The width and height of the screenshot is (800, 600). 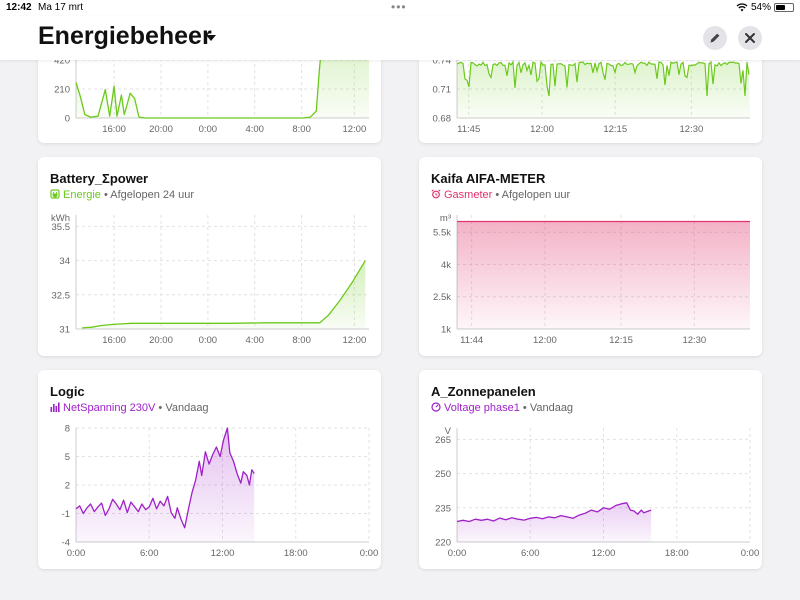 I want to click on card-subtitle: Voltage phase1 • Vandaag, so click(x=502, y=408).